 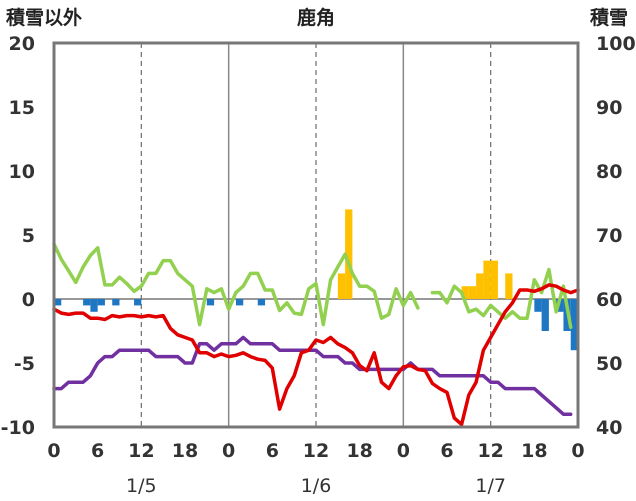 I want to click on right-tick-label: 90, so click(x=609, y=108).